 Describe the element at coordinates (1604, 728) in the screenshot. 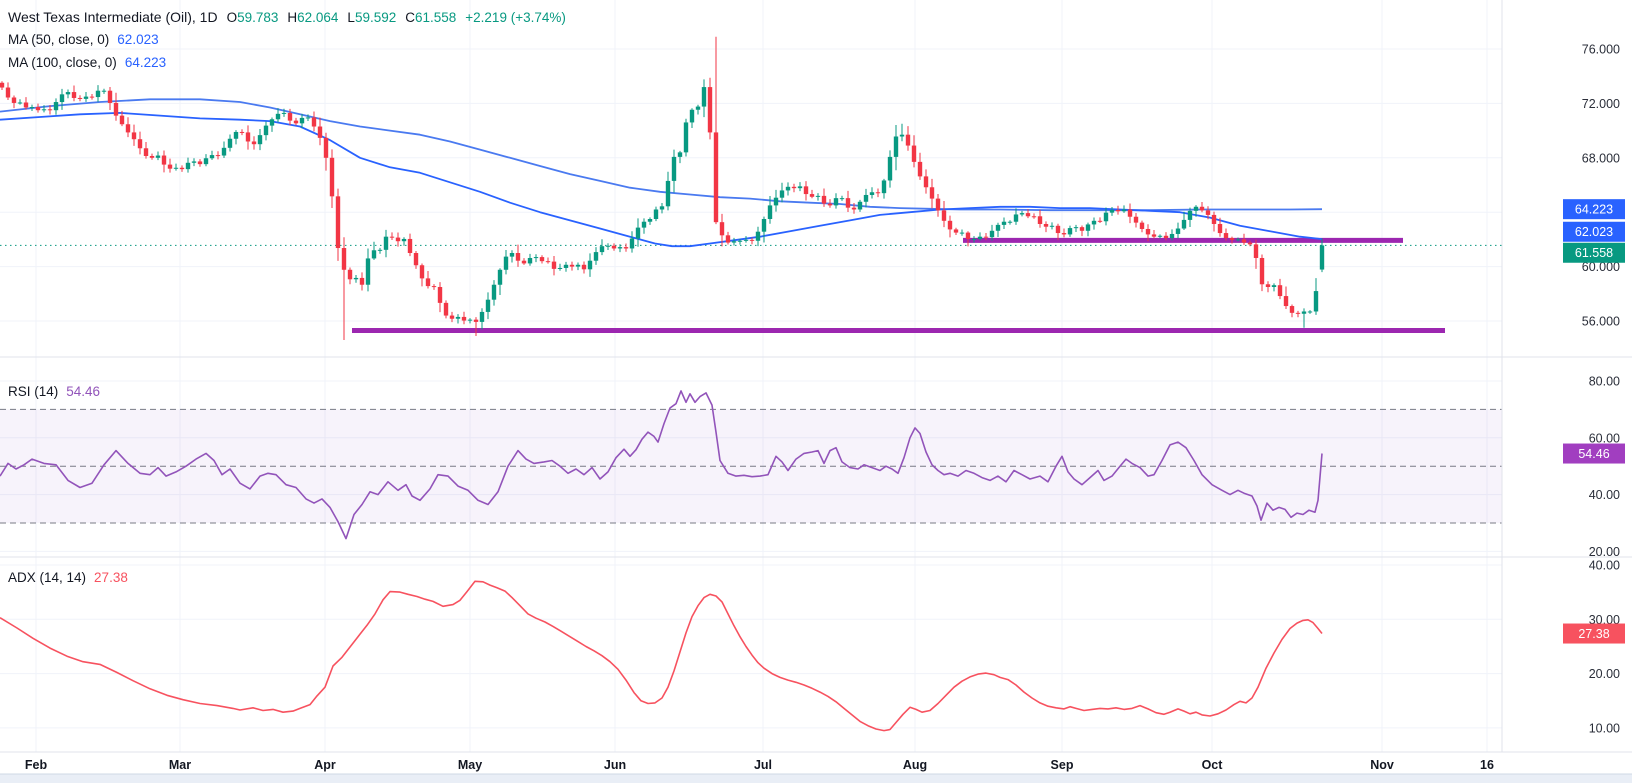

I see `adx-axis-label: 10.00` at that location.